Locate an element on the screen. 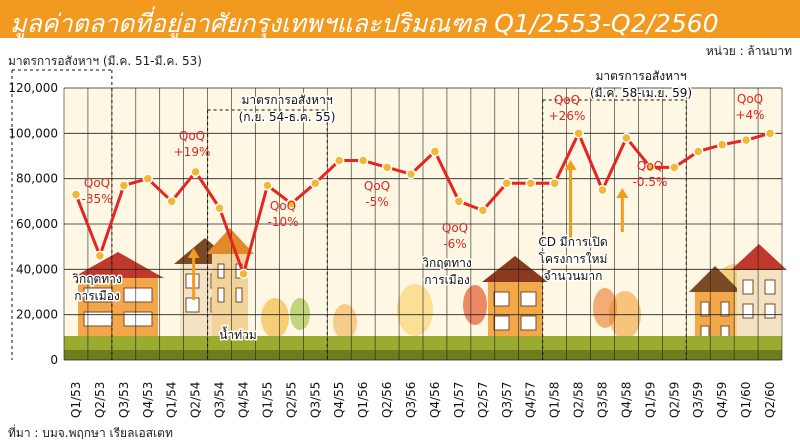 The width and height of the screenshot is (800, 443). x-tick-label: Q1/53 is located at coordinates (76, 400).